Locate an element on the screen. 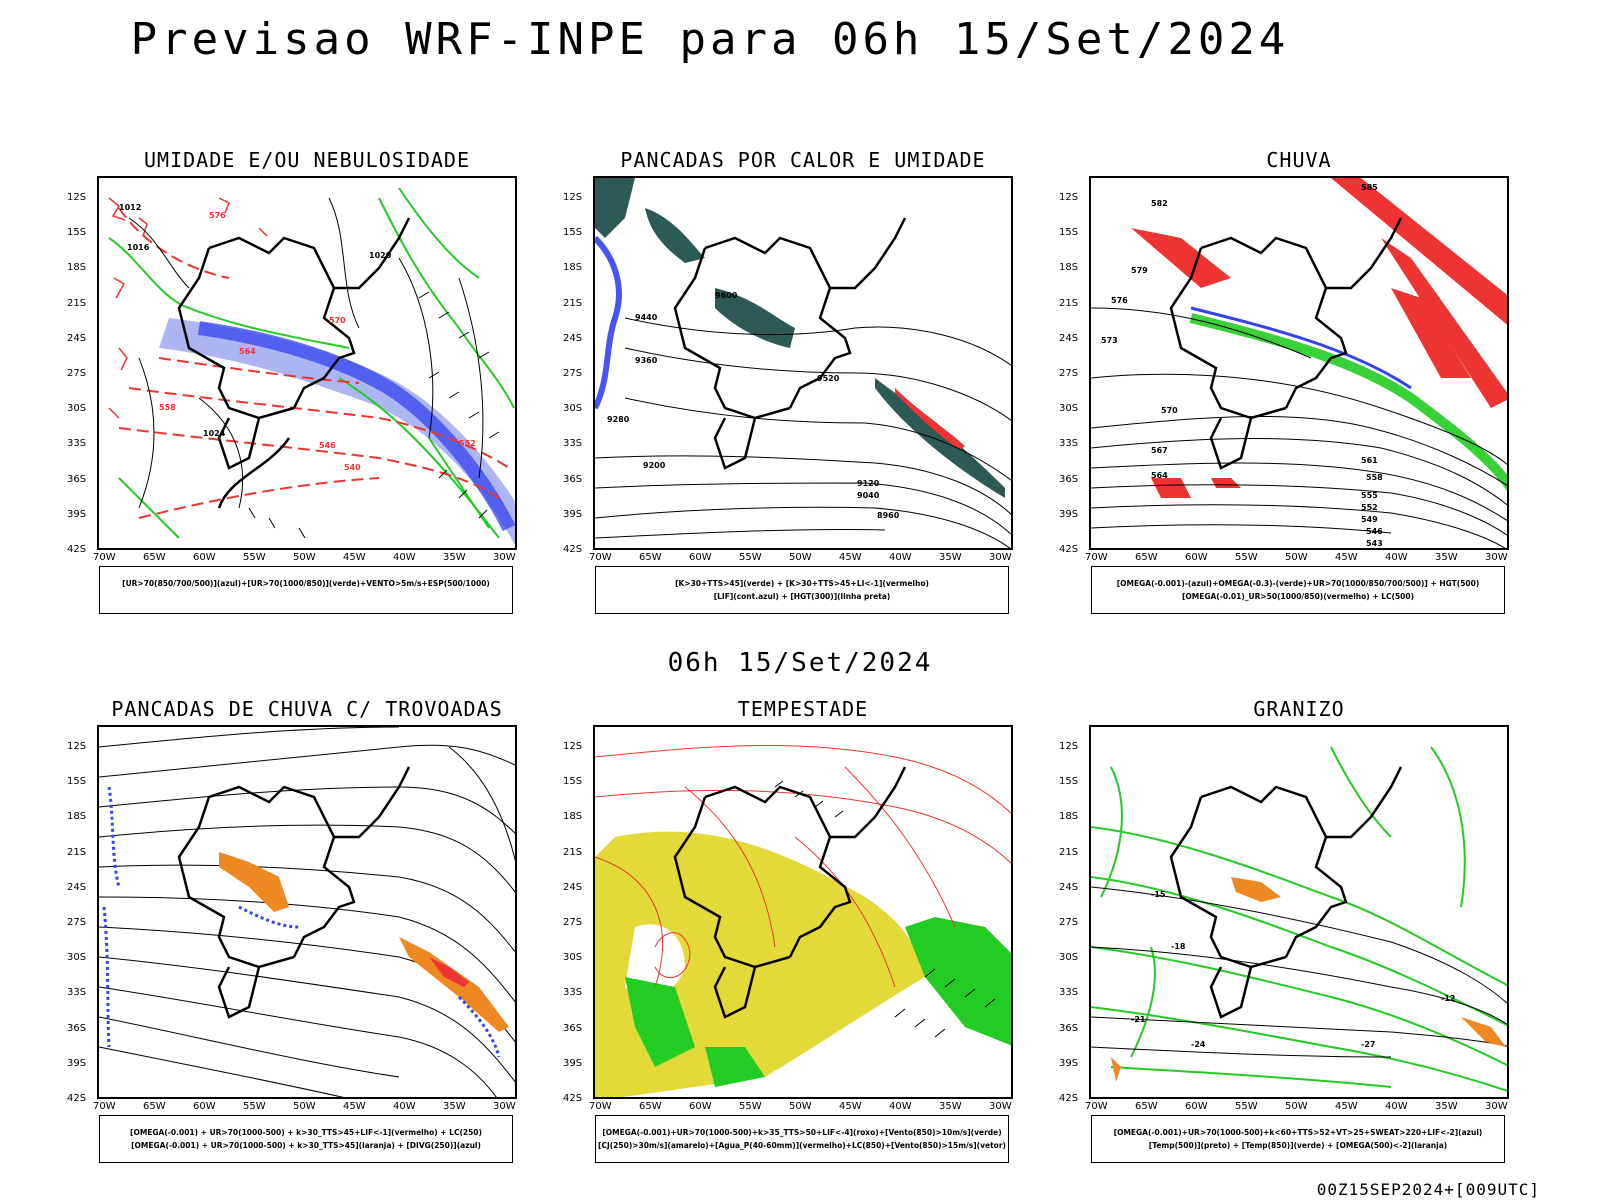 The image size is (1600, 1200). map-canvas: -15 -18 -12 -21 -24 -27 is located at coordinates (1299, 919).